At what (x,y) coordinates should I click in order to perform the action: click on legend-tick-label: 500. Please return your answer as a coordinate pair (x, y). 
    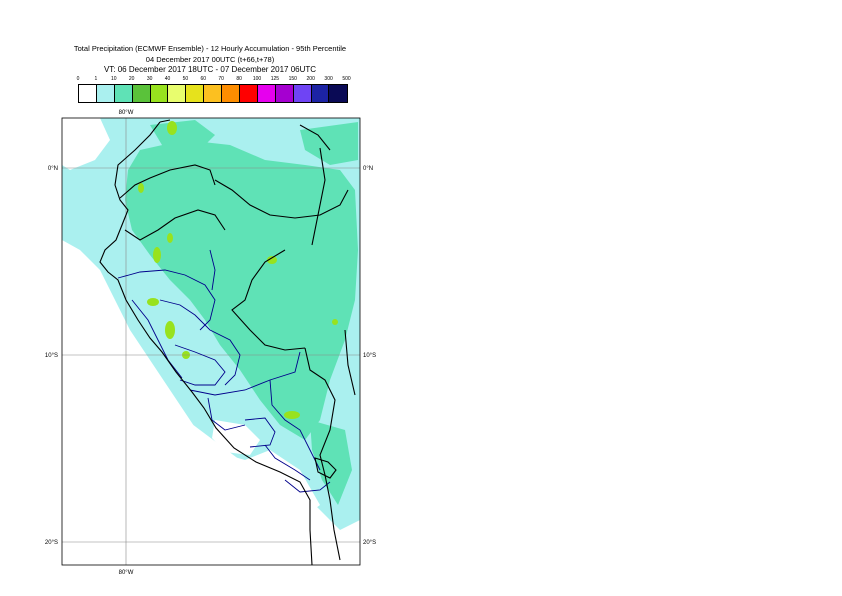
    Looking at the image, I should click on (346, 79).